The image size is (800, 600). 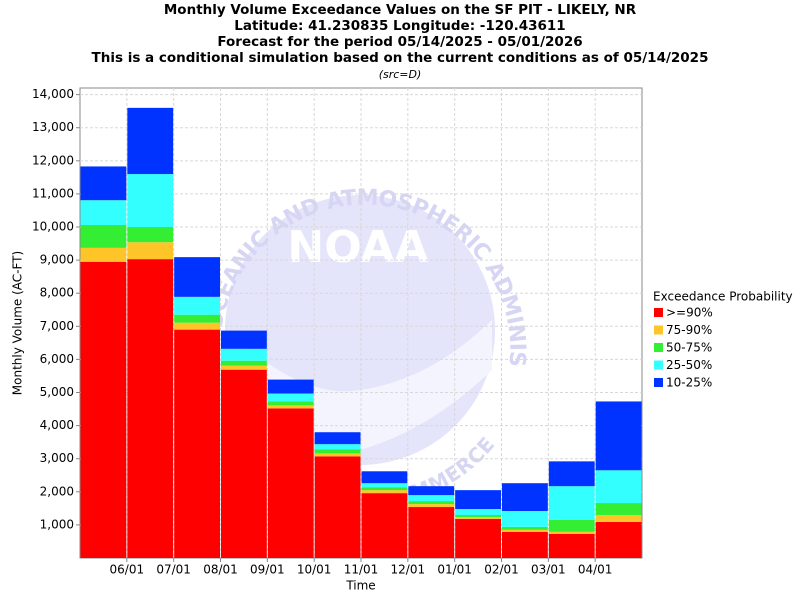 I want to click on y-tick-label: 14,000, so click(x=53, y=94).